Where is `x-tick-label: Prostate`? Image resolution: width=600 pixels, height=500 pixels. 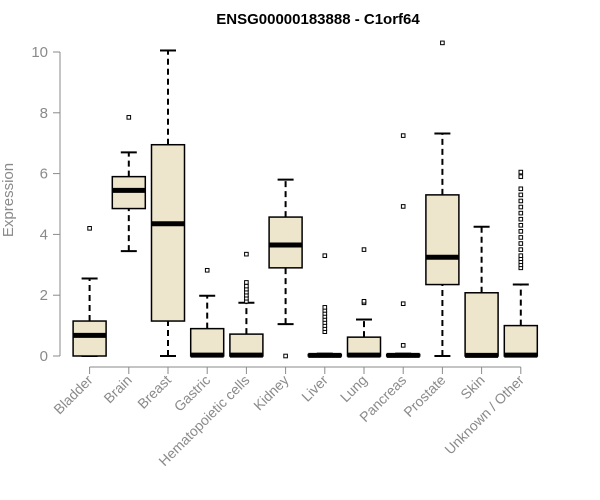
x-tick-label: Prostate is located at coordinates (424, 396).